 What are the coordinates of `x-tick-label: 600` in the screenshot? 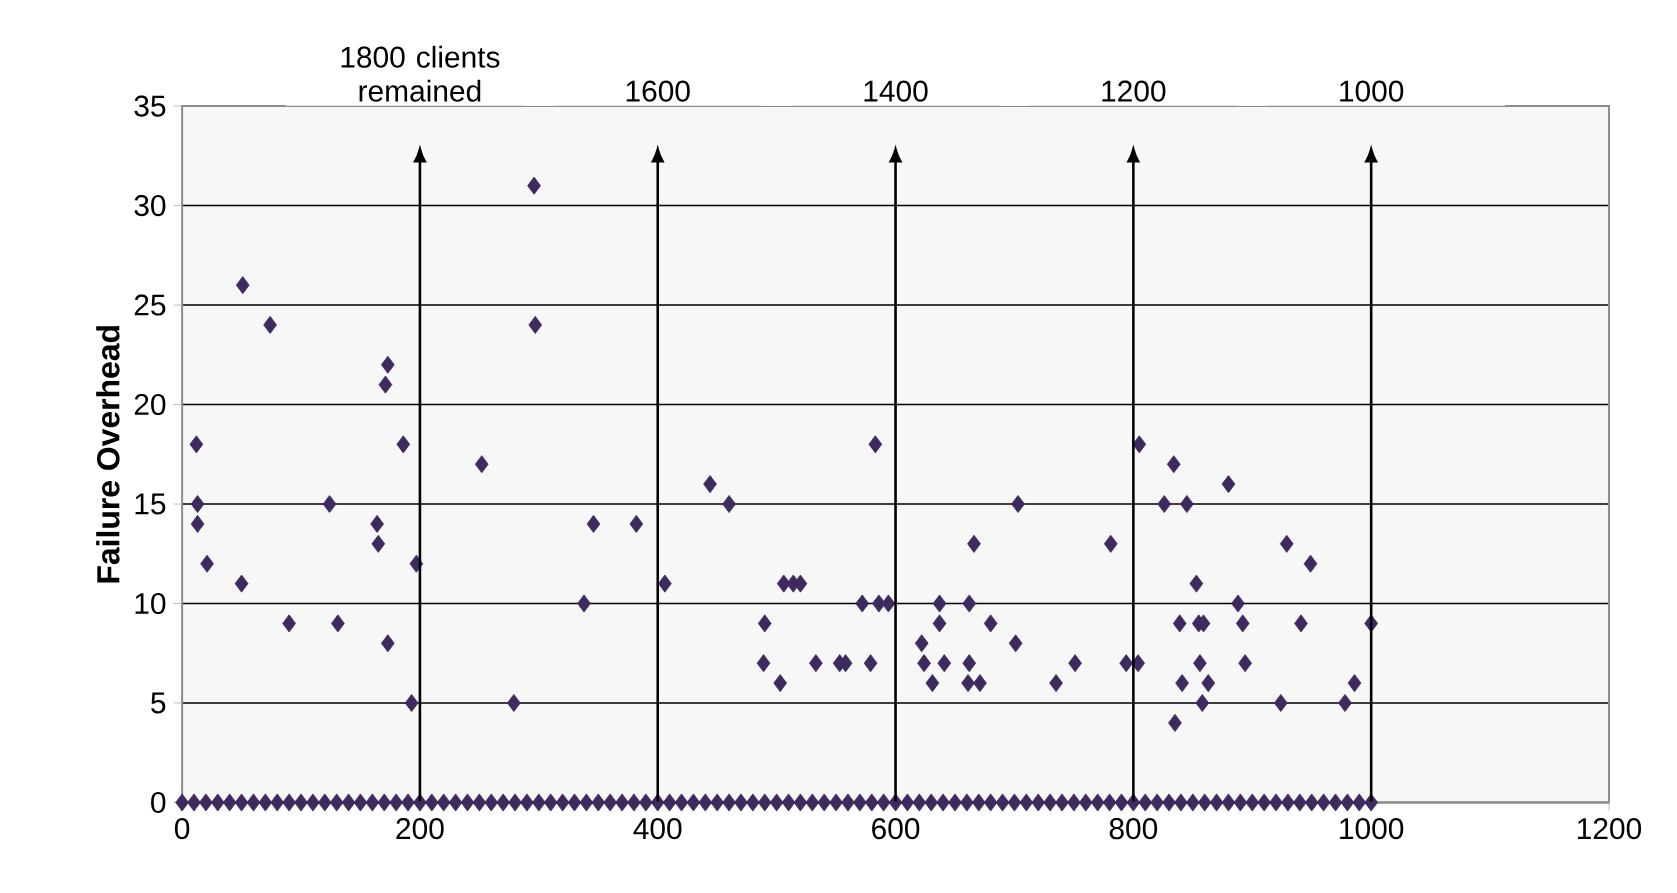 It's located at (896, 829).